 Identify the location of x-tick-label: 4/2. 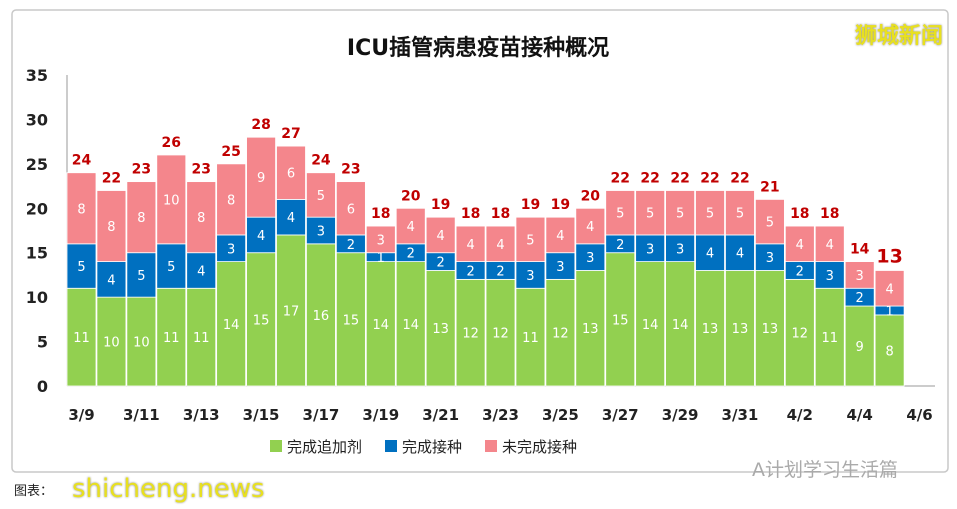
(800, 415).